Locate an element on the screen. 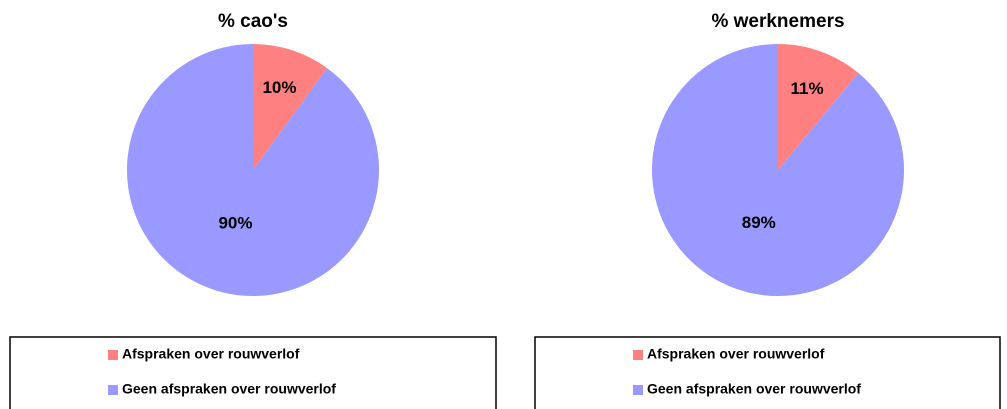  data-label: 11% is located at coordinates (806, 88).